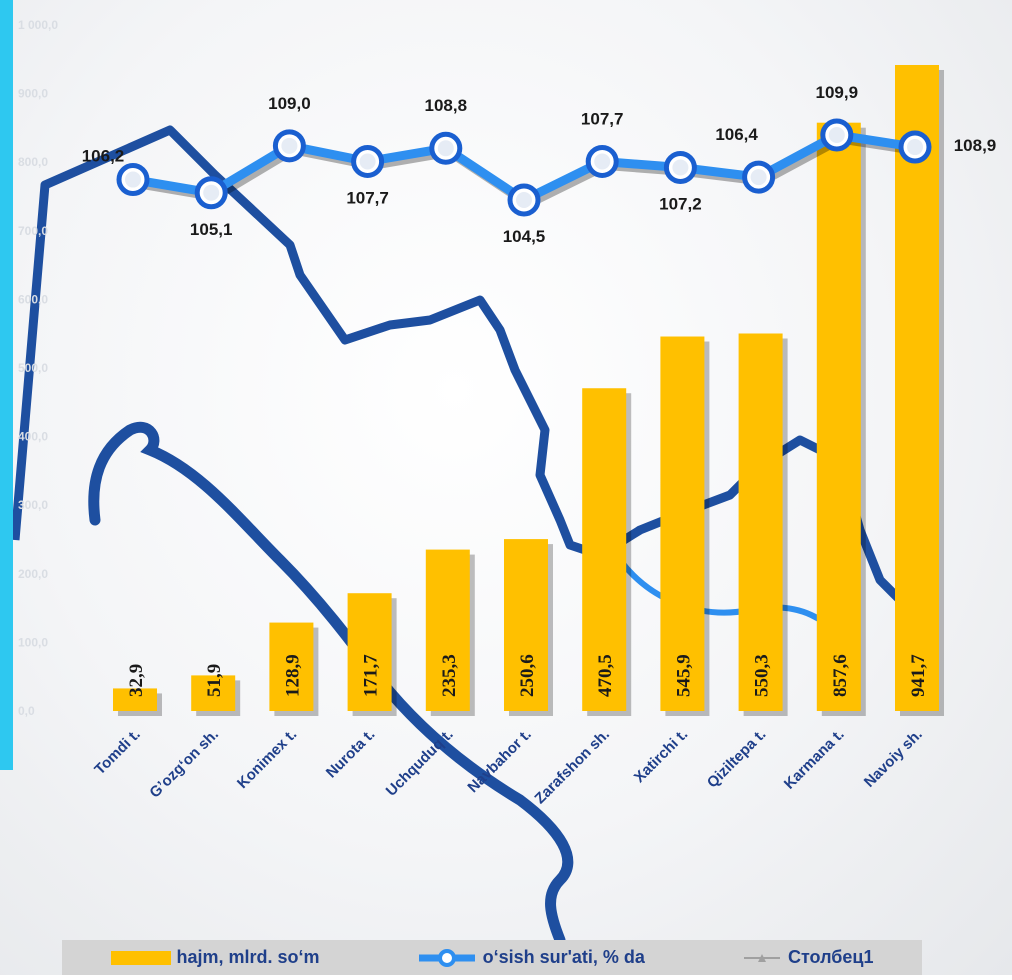  Describe the element at coordinates (683, 675) in the screenshot. I see `bar-value-label: 545,9` at that location.